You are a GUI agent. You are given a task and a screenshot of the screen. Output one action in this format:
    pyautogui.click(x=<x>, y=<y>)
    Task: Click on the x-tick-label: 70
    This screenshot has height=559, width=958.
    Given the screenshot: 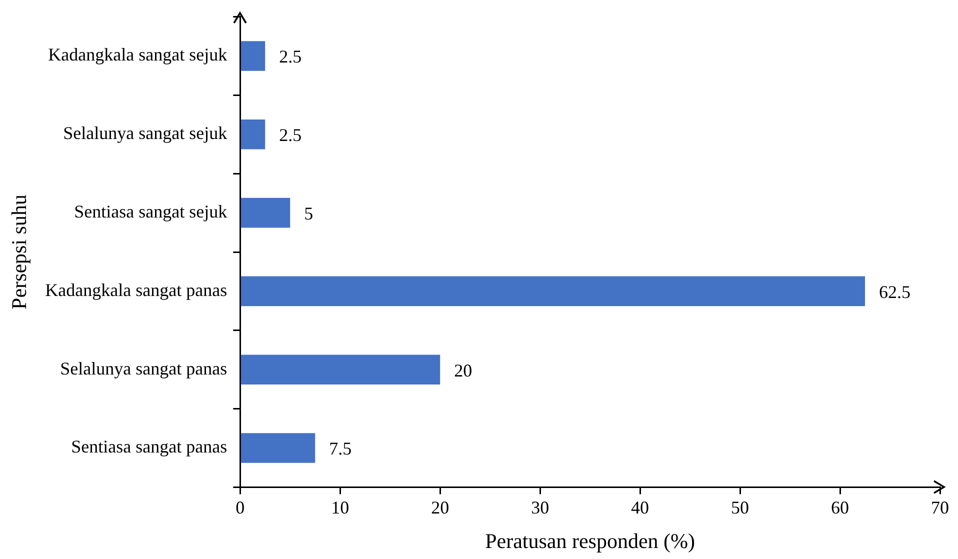 What is the action you would take?
    pyautogui.click(x=940, y=508)
    